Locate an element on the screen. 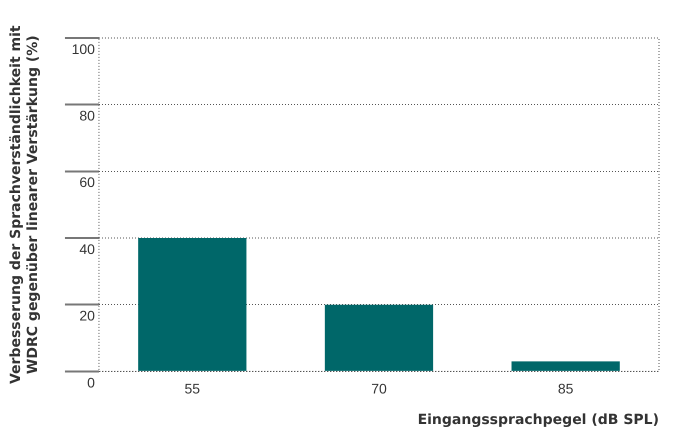 The width and height of the screenshot is (675, 437). y-axis-title: Verbesserung der Sprachverständlichkeit mit WDRC gegenüber linearer Verstärkung (%) is located at coordinates (24, 204).